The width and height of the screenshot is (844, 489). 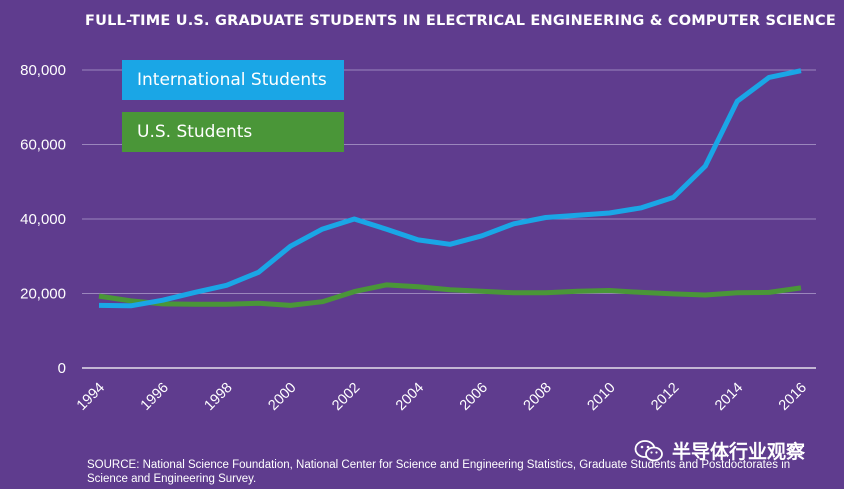 I want to click on x-tick-label: 2008, so click(x=538, y=397).